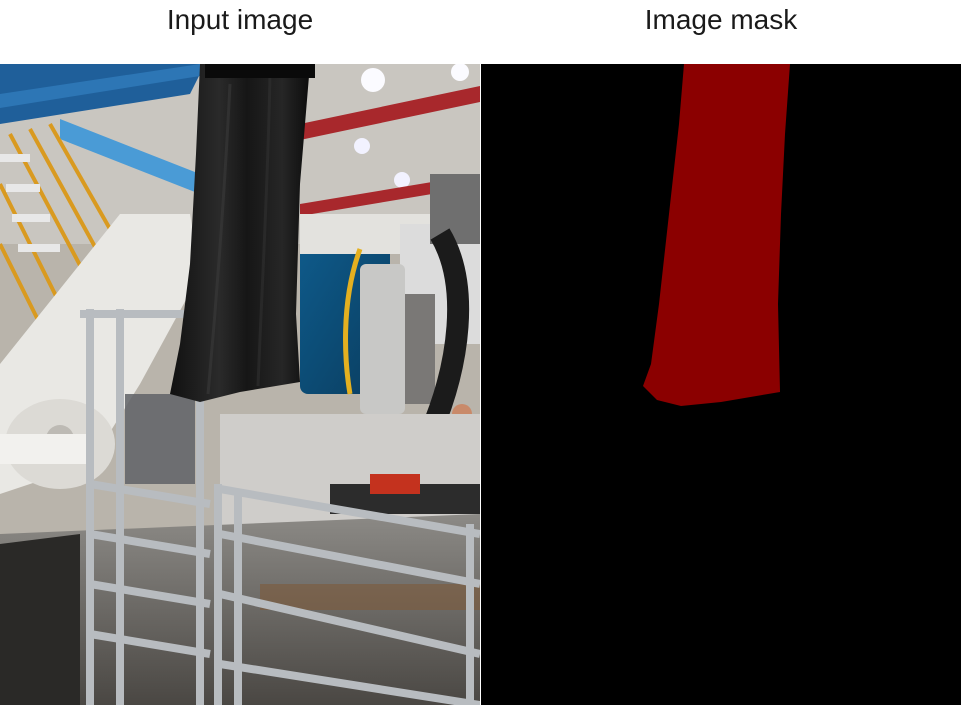 The width and height of the screenshot is (961, 705). Describe the element at coordinates (716, 235) in the screenshot. I see `mask-region` at that location.